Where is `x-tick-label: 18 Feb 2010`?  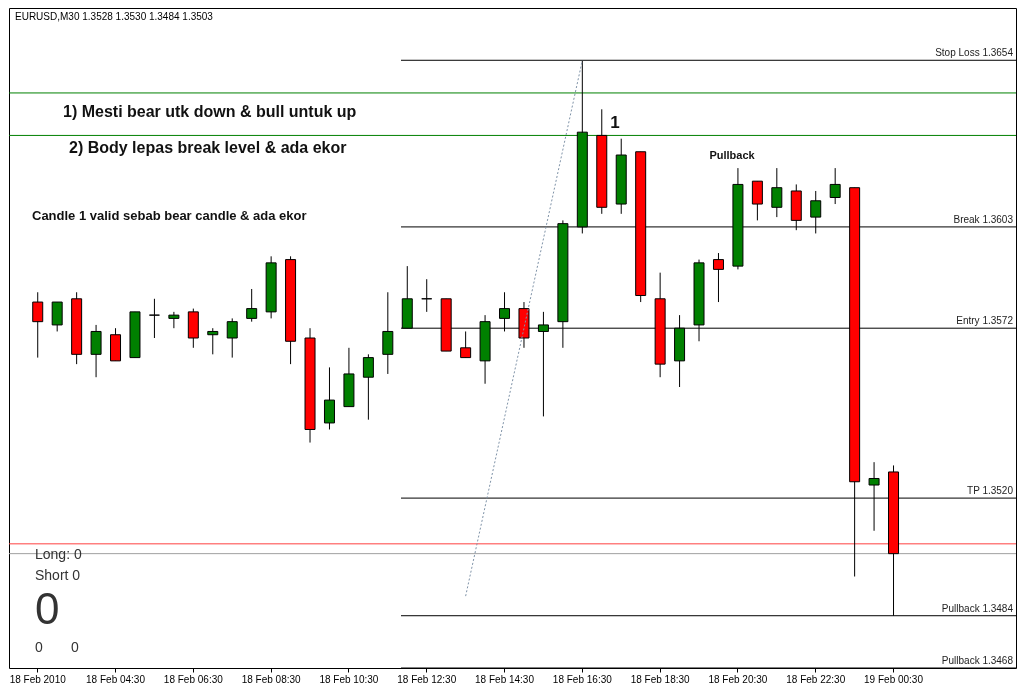
x-tick-label: 18 Feb 2010 is located at coordinates (38, 679).